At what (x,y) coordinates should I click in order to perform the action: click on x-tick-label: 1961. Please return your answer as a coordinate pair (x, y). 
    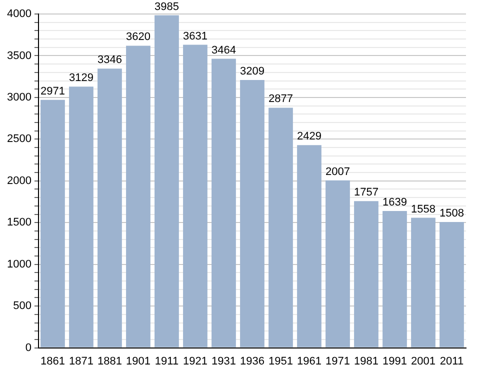
    Looking at the image, I should click on (309, 361).